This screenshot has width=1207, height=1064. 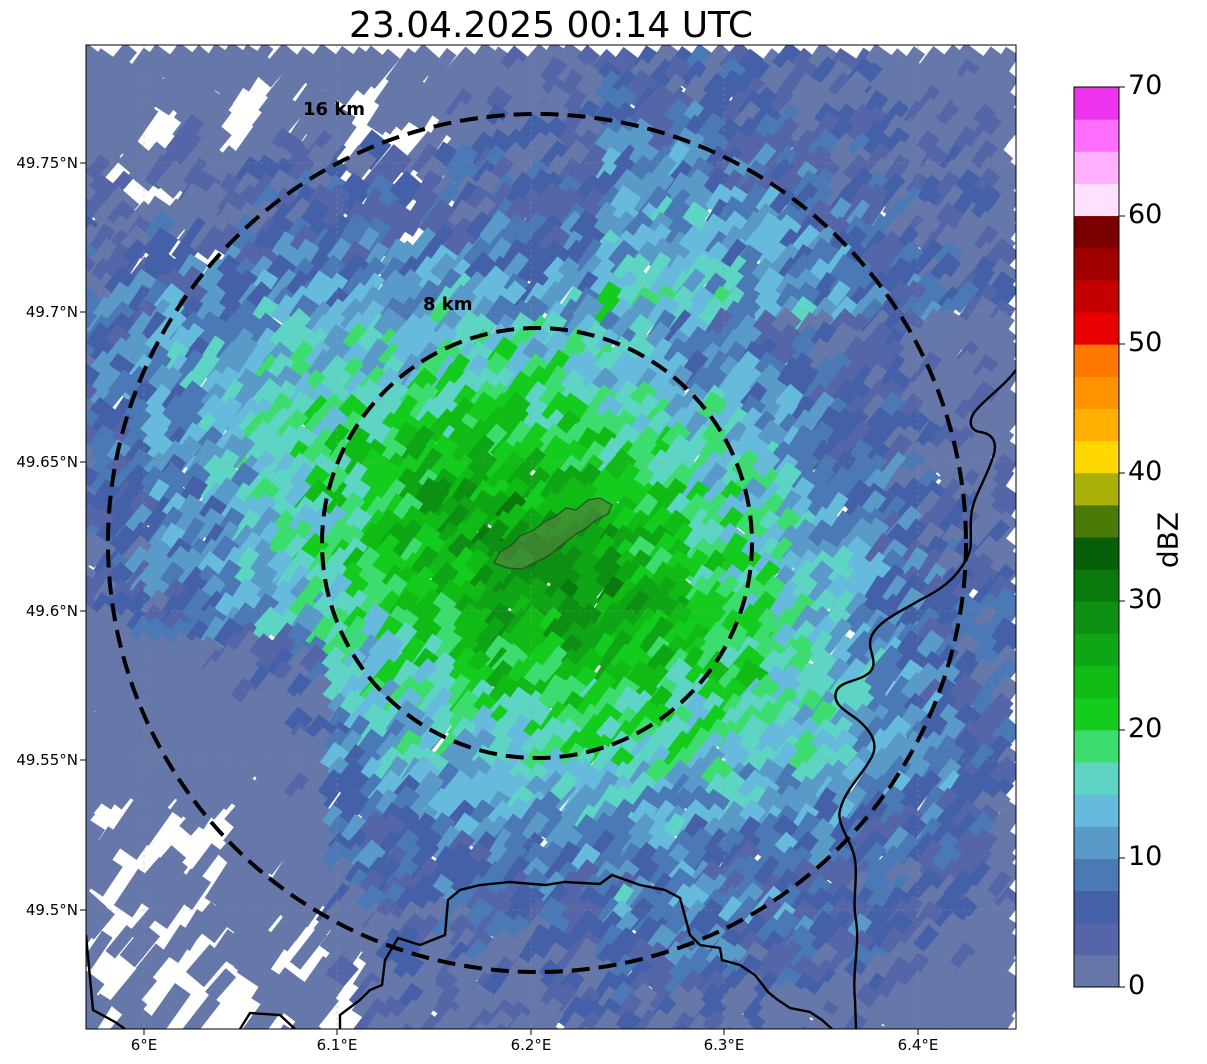 What do you see at coordinates (83, 536) in the screenshot?
I see `lat-ticks` at bounding box center [83, 536].